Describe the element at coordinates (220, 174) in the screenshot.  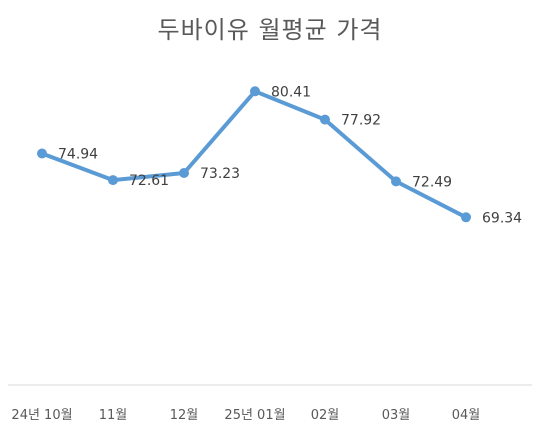
I see `data-label-2: 73.23` at that location.